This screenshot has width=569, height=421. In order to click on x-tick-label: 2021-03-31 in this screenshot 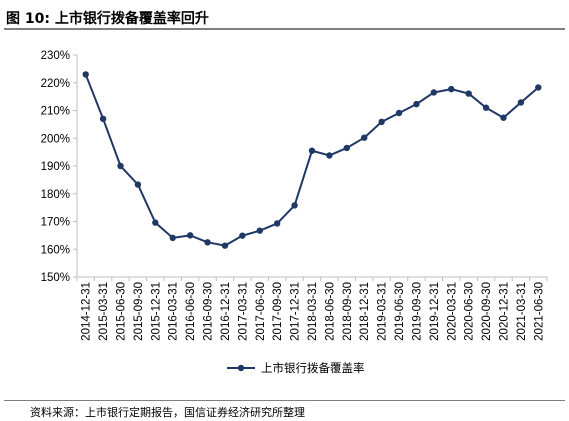, I will do `click(522, 311)`.